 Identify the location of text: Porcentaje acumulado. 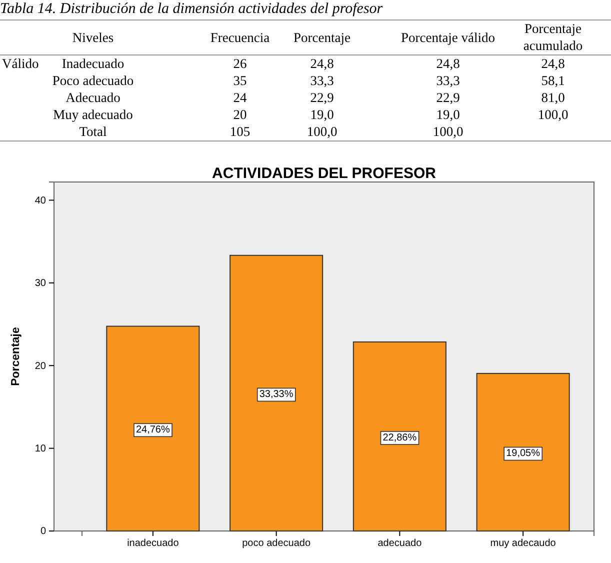
(553, 37).